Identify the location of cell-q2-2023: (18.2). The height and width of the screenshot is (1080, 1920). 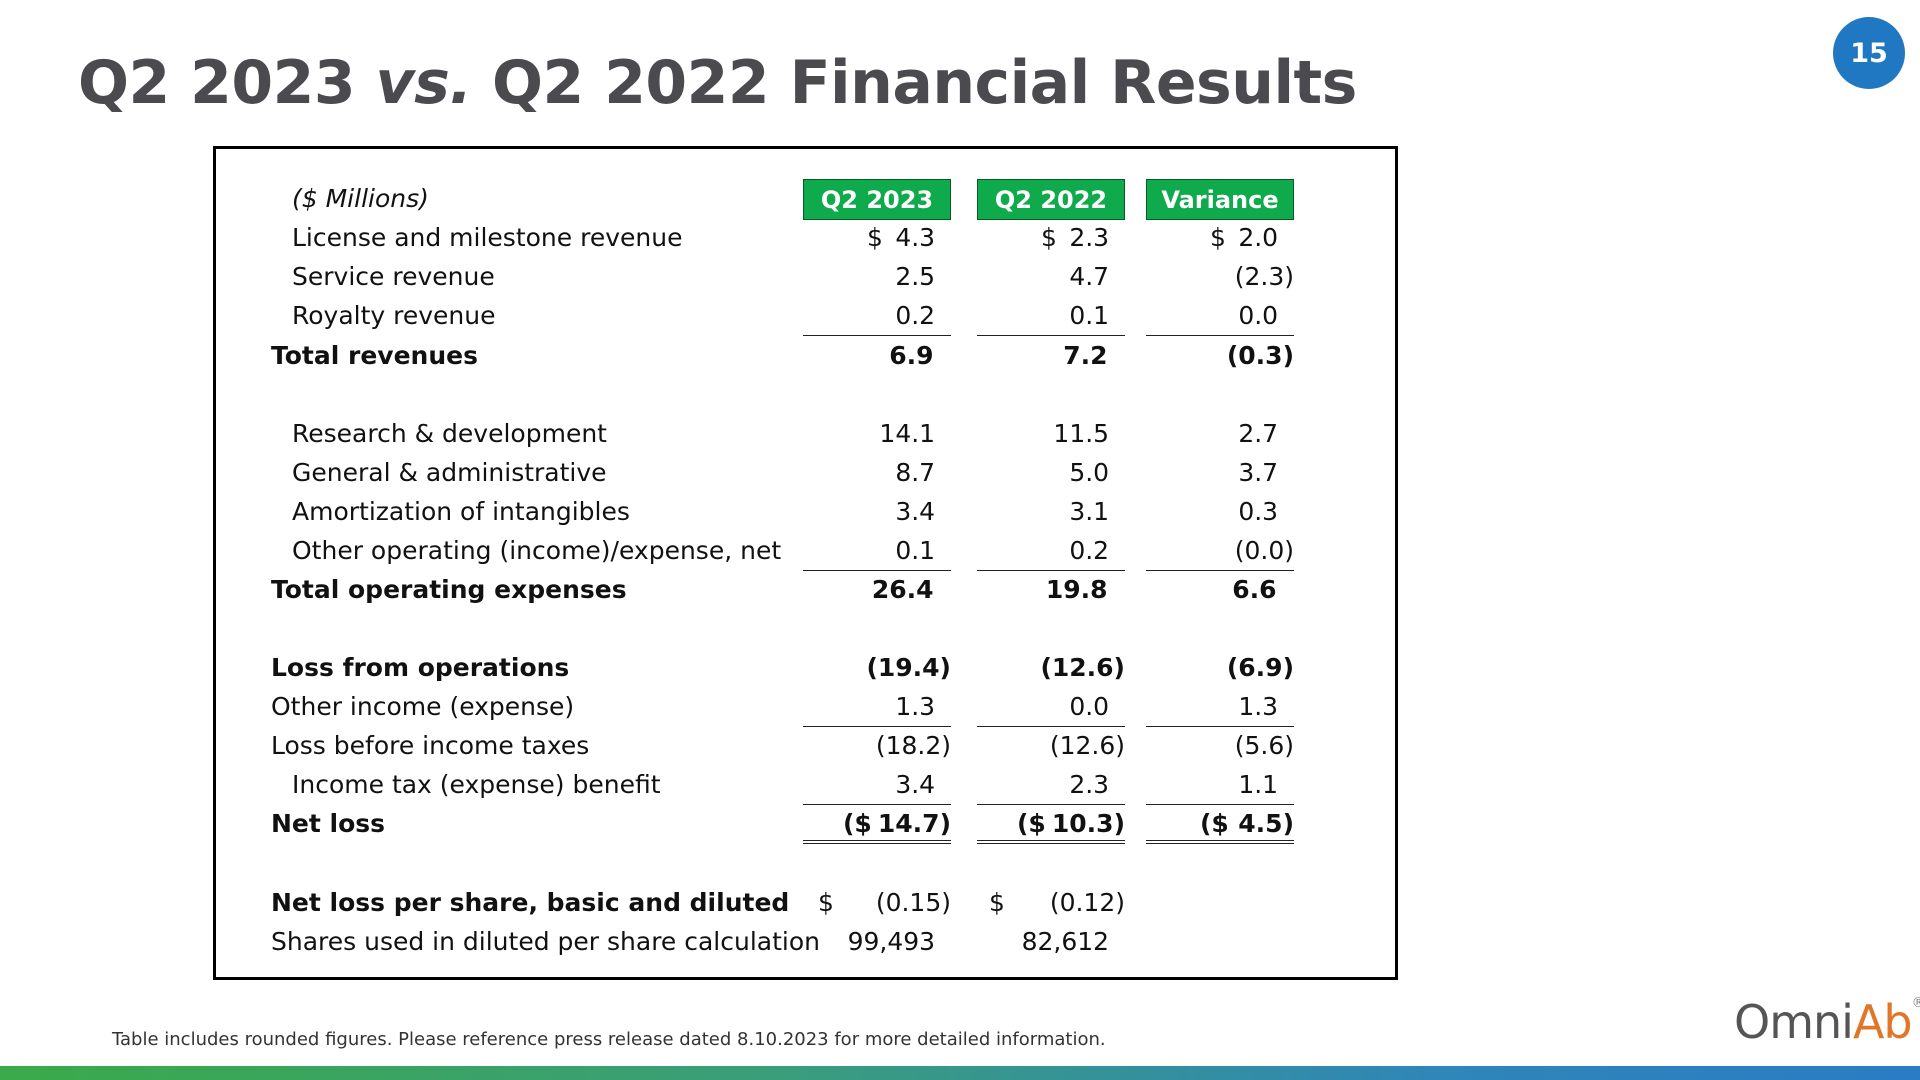
(877, 746).